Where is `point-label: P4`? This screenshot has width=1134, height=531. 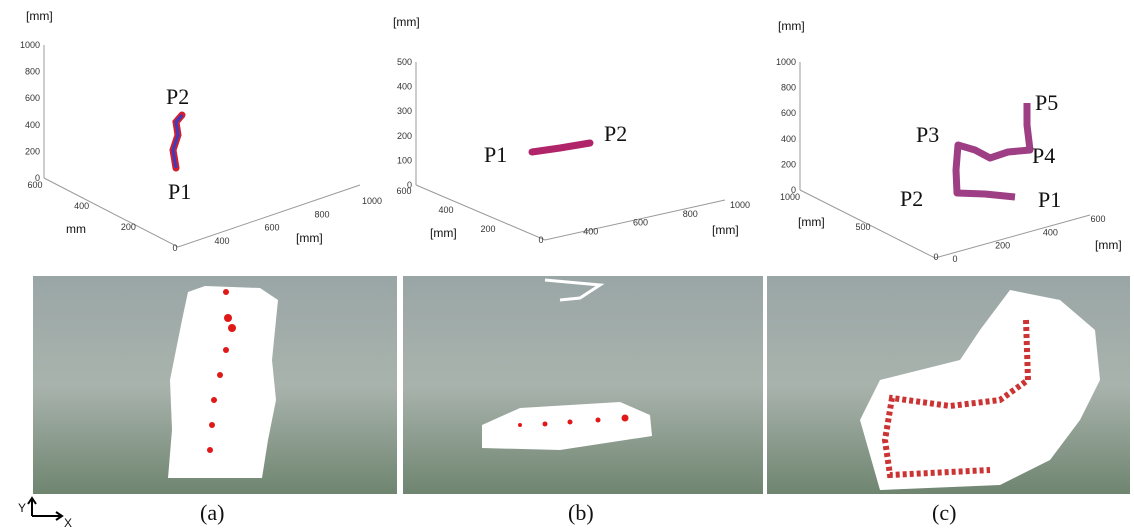 point-label: P4 is located at coordinates (1043, 155).